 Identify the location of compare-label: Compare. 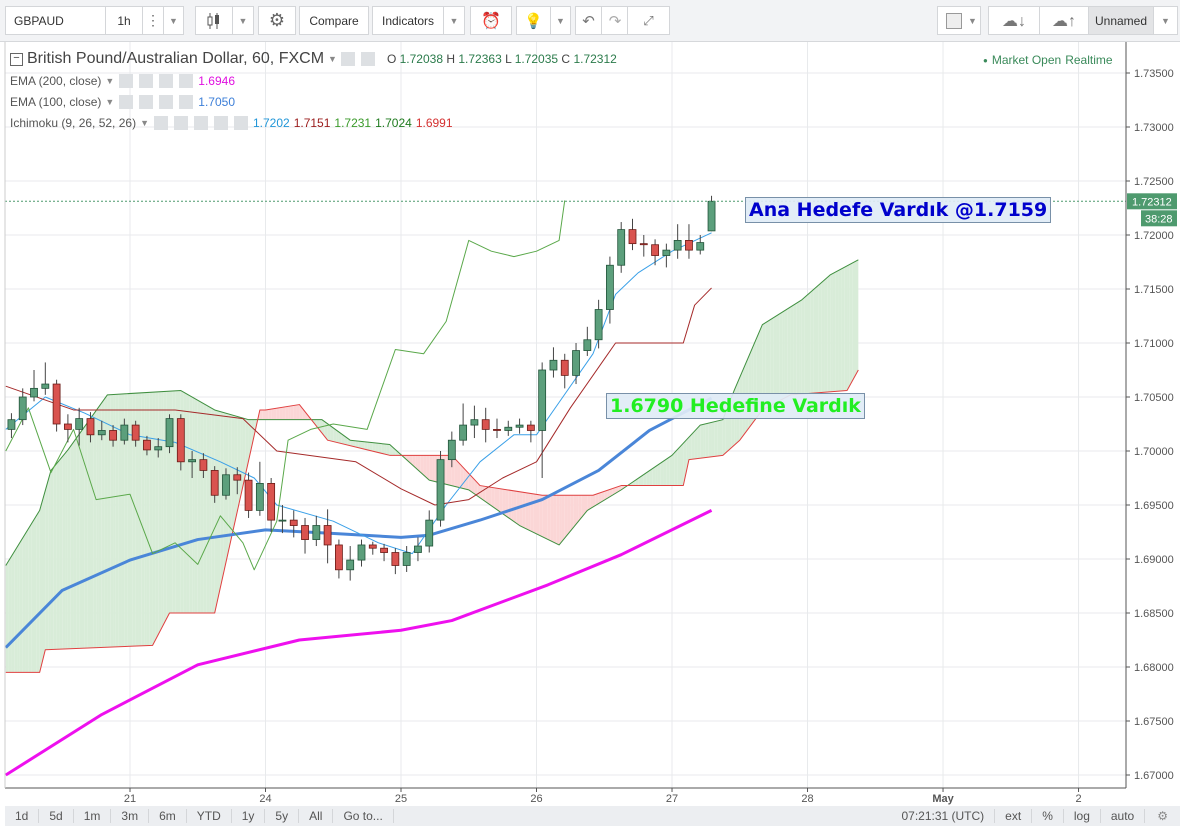
(334, 20).